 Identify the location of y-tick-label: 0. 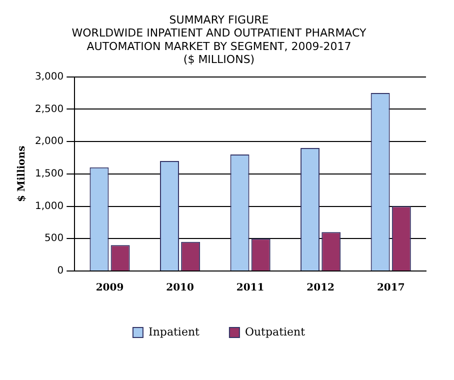
(60, 271).